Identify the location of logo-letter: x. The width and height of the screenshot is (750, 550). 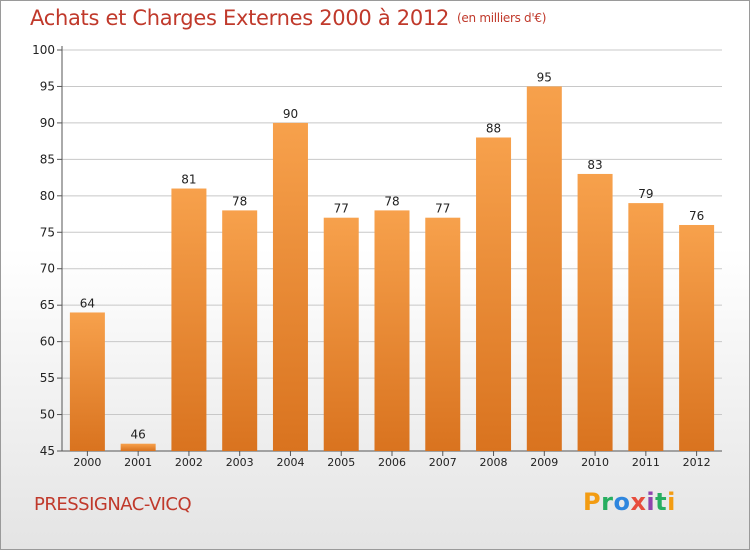
(638, 502).